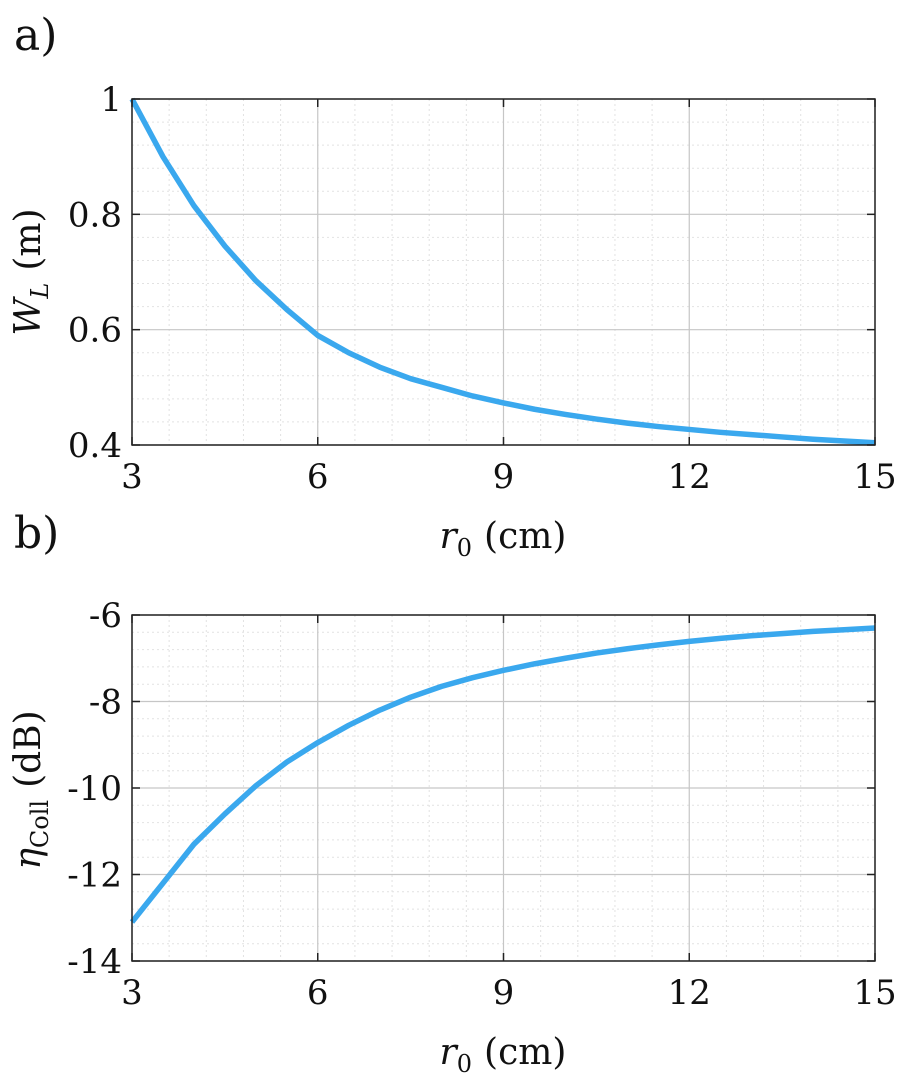 This screenshot has width=897, height=1078. I want to click on panel-a-xtick-label: 6, so click(318, 477).